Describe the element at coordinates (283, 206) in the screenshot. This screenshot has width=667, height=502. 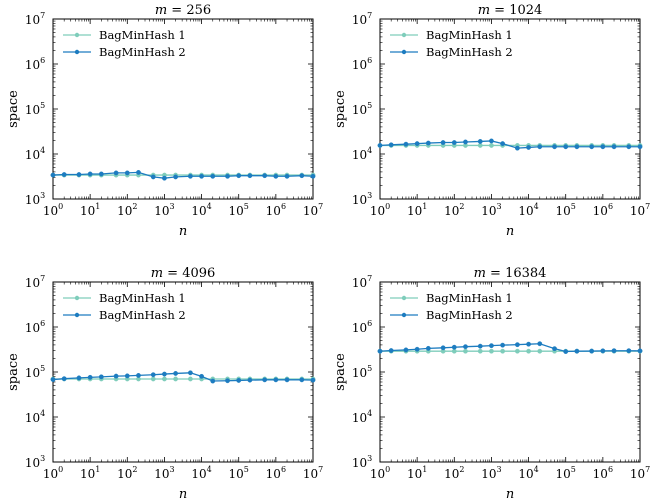
I see `x-tick-exponent: 6` at that location.